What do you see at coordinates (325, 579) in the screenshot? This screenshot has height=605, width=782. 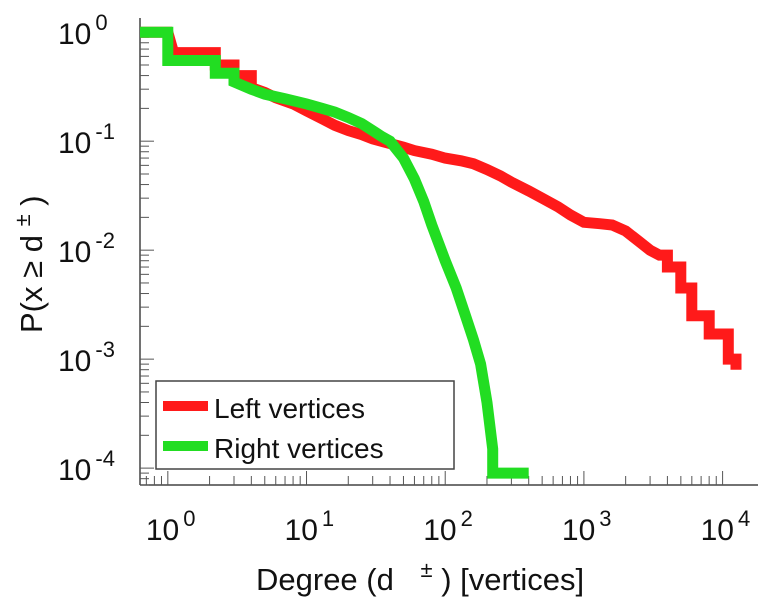 I see `x-axis-label-prefix: Degree (d` at bounding box center [325, 579].